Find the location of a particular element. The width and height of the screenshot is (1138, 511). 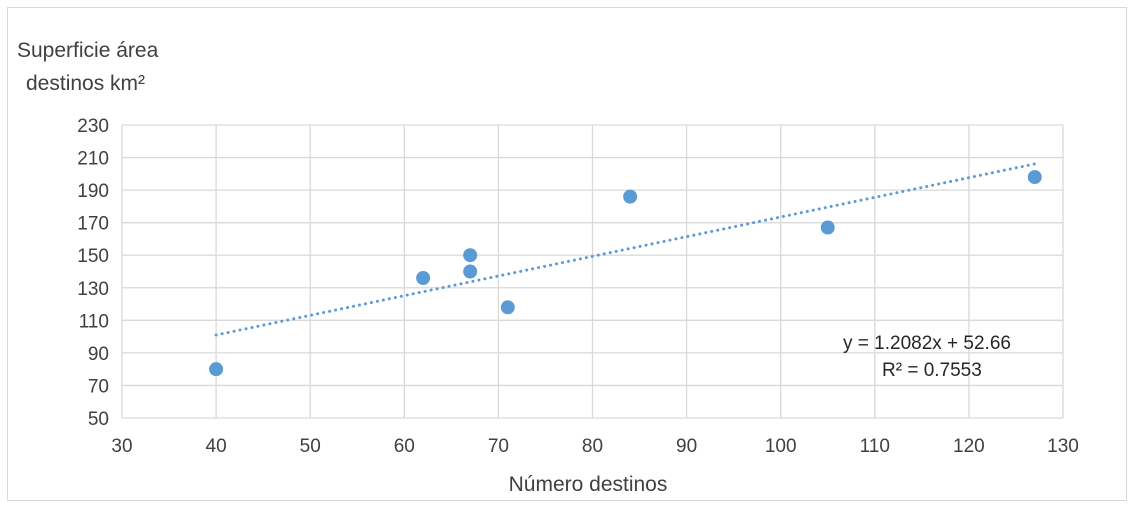

trendline-r-squared: R² = 0.7553 is located at coordinates (932, 370).